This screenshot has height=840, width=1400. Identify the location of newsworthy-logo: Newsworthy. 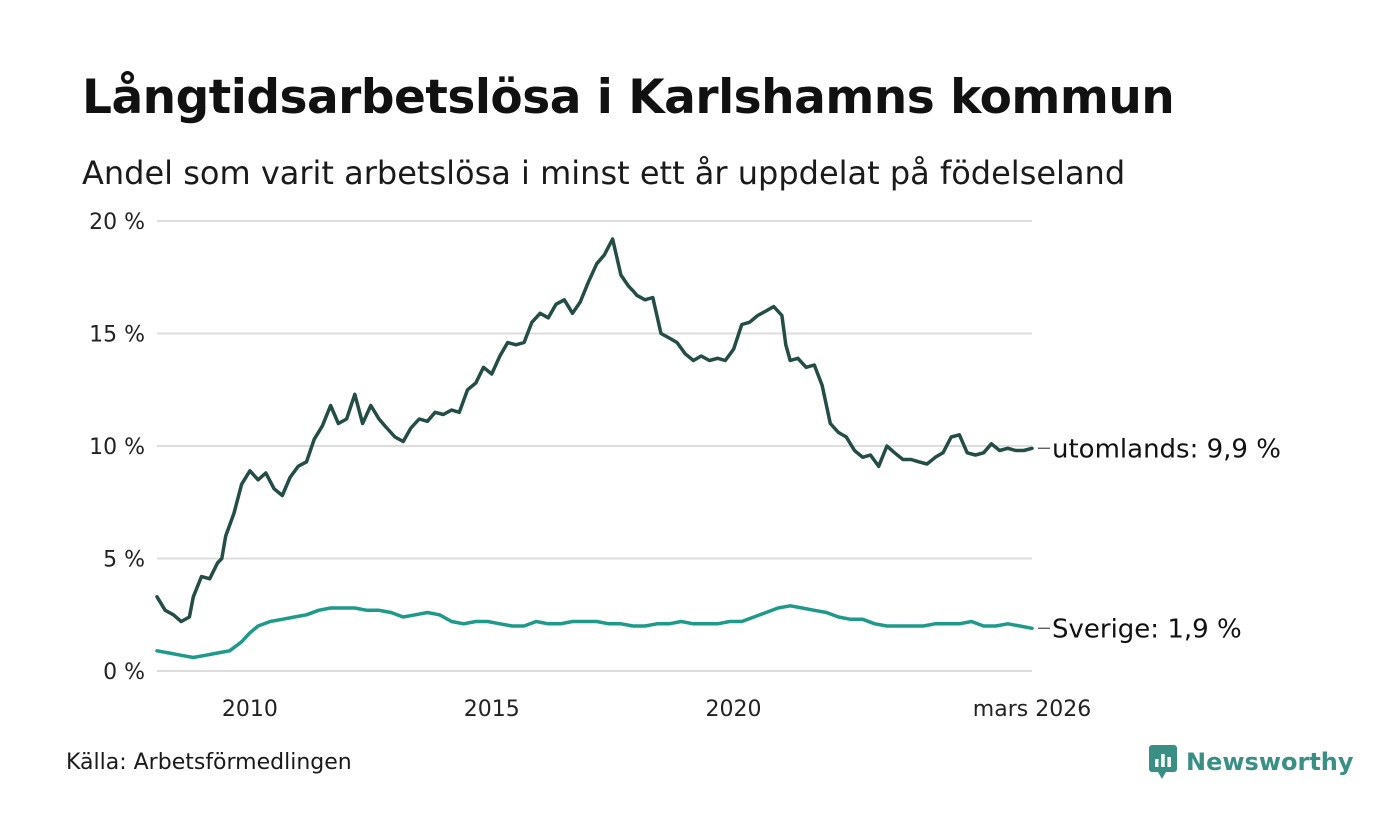
(1251, 762).